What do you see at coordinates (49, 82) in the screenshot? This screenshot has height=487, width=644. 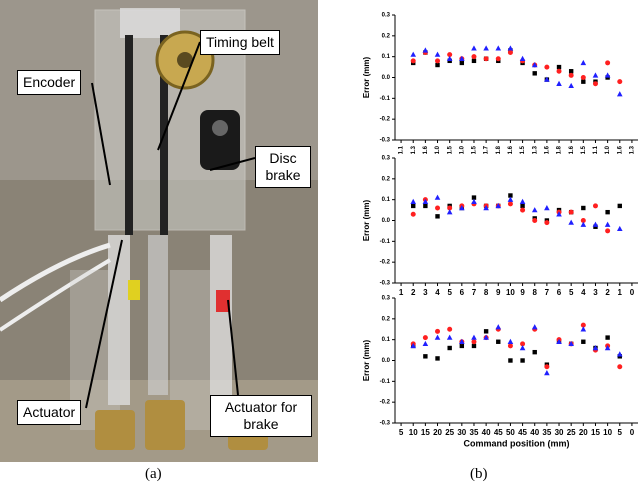 I see `photo-label: Encoder` at bounding box center [49, 82].